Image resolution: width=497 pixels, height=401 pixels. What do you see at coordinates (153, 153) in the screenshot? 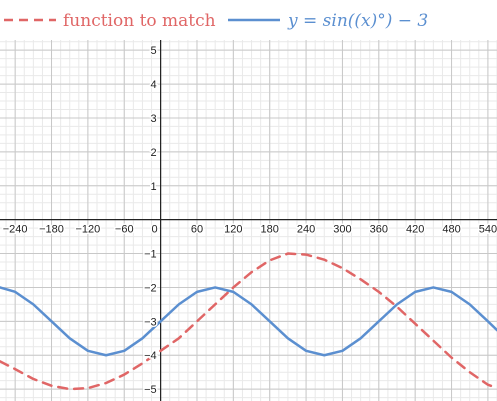
I see `y-tick-label: 2` at bounding box center [153, 153].